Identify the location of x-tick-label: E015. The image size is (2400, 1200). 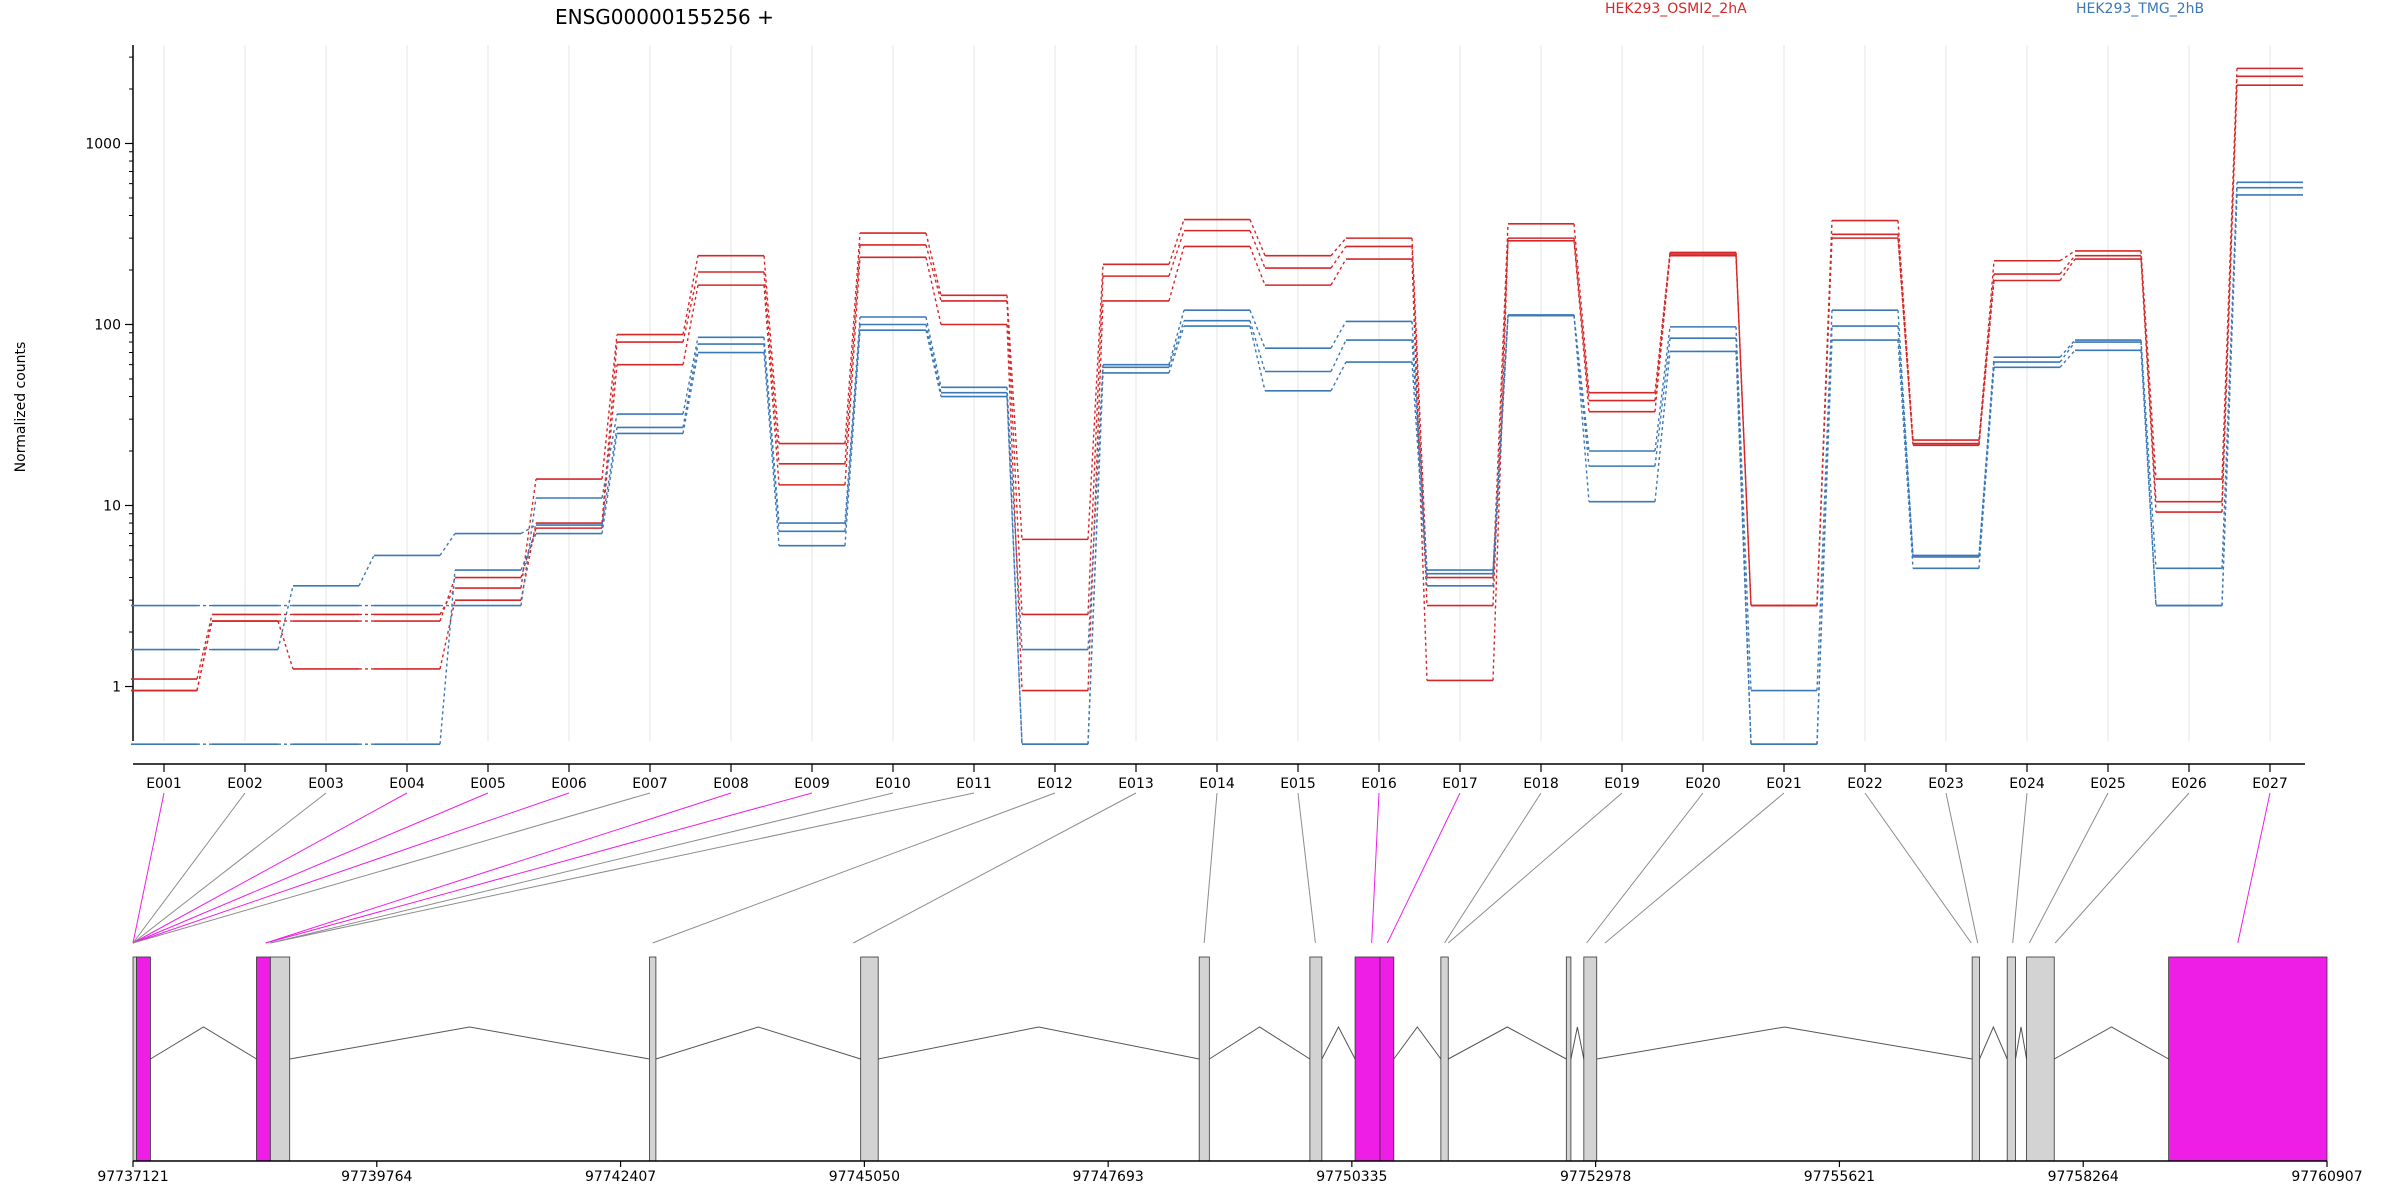
(1298, 784).